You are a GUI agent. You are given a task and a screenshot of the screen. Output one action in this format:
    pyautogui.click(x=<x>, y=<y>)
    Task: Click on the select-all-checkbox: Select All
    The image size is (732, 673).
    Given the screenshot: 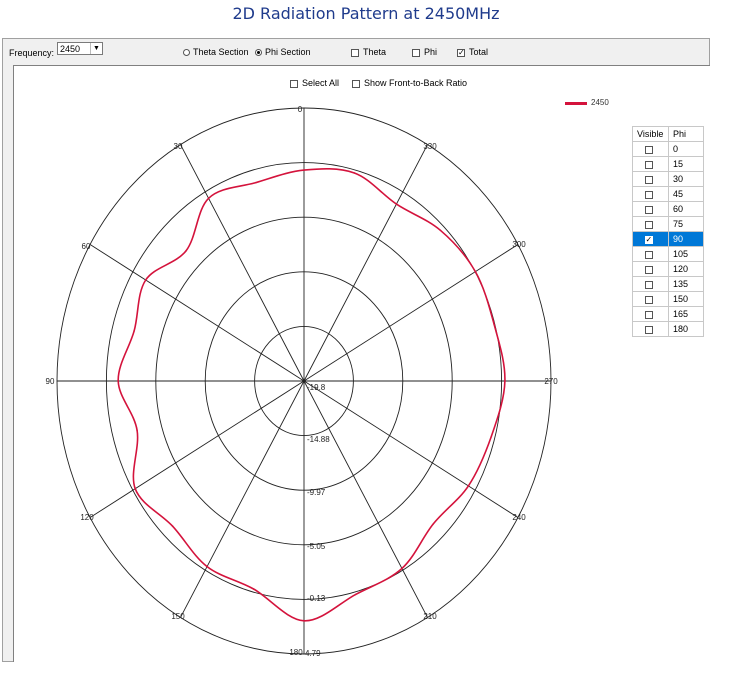 What is the action you would take?
    pyautogui.click(x=314, y=83)
    